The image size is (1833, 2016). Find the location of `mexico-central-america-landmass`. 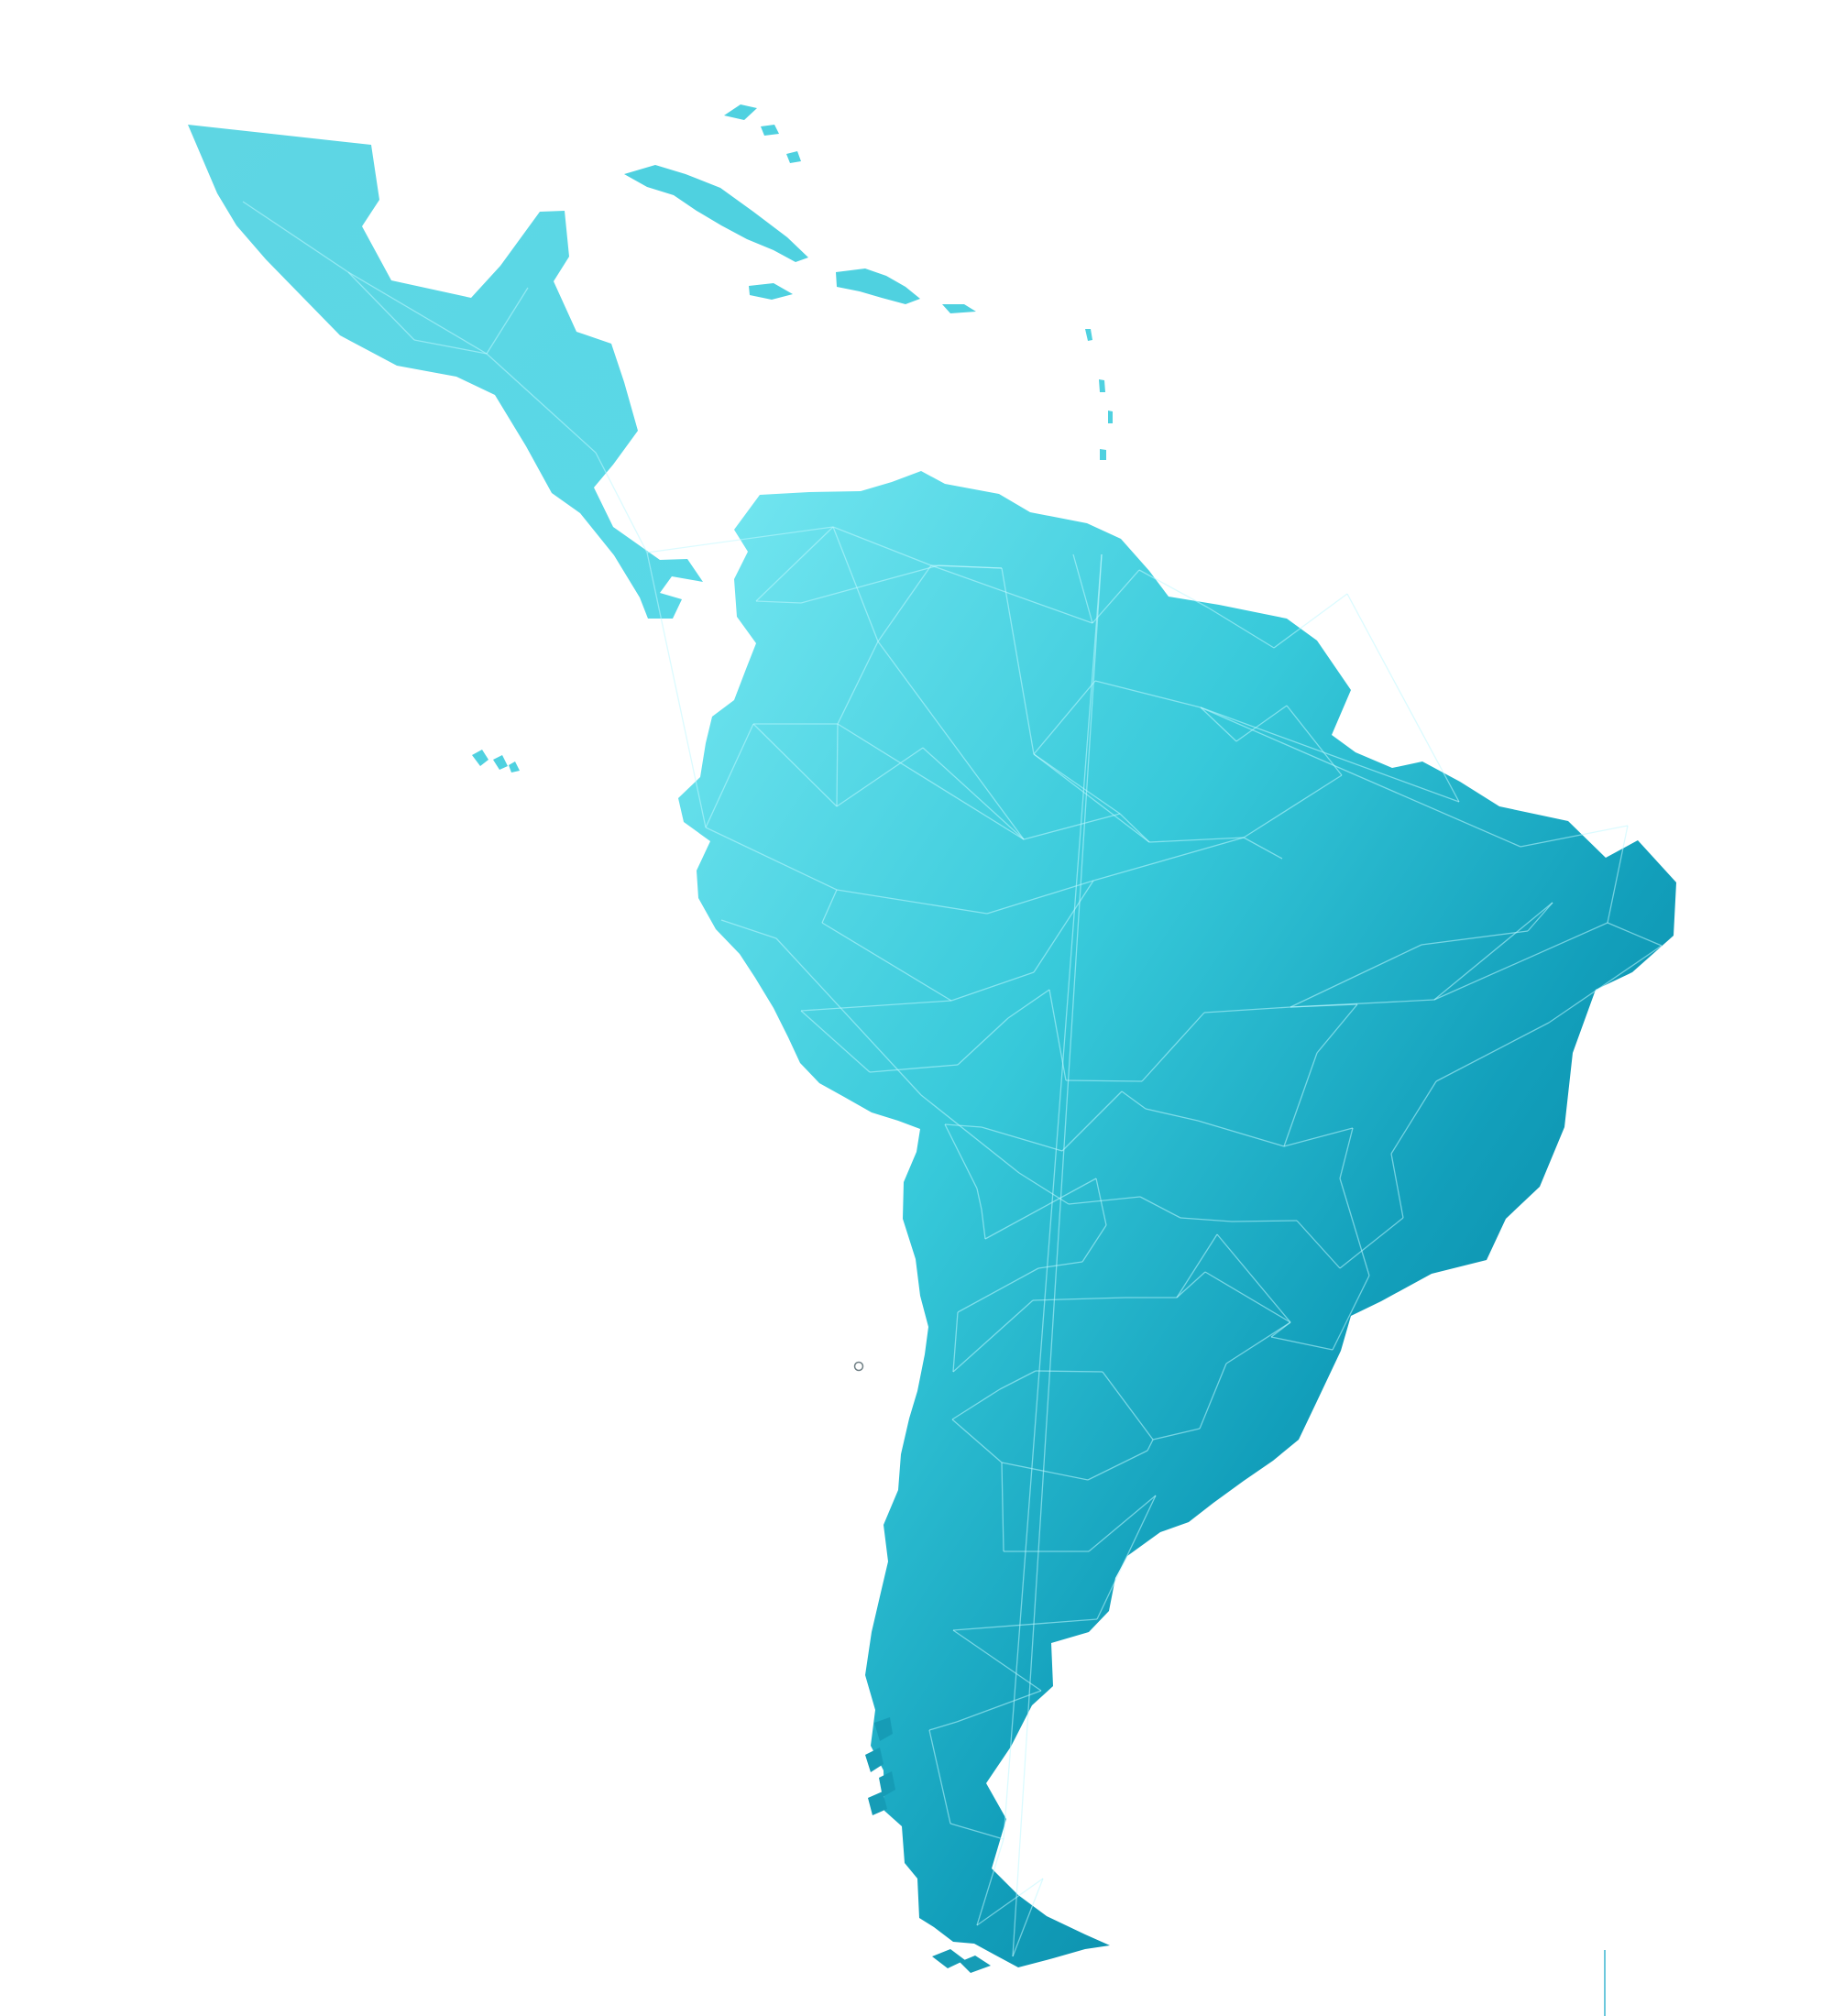

mexico-central-america-landmass is located at coordinates (445, 372).